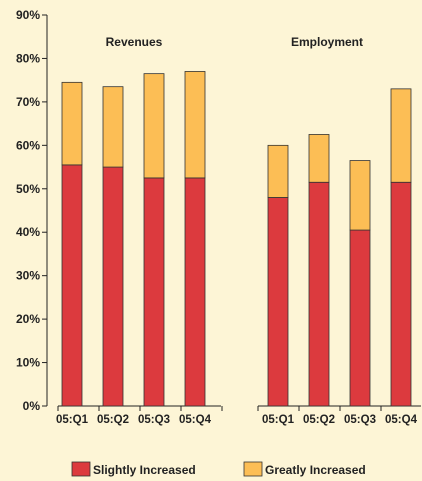  What do you see at coordinates (144, 470) in the screenshot?
I see `legend-label: Slightly Increased` at bounding box center [144, 470].